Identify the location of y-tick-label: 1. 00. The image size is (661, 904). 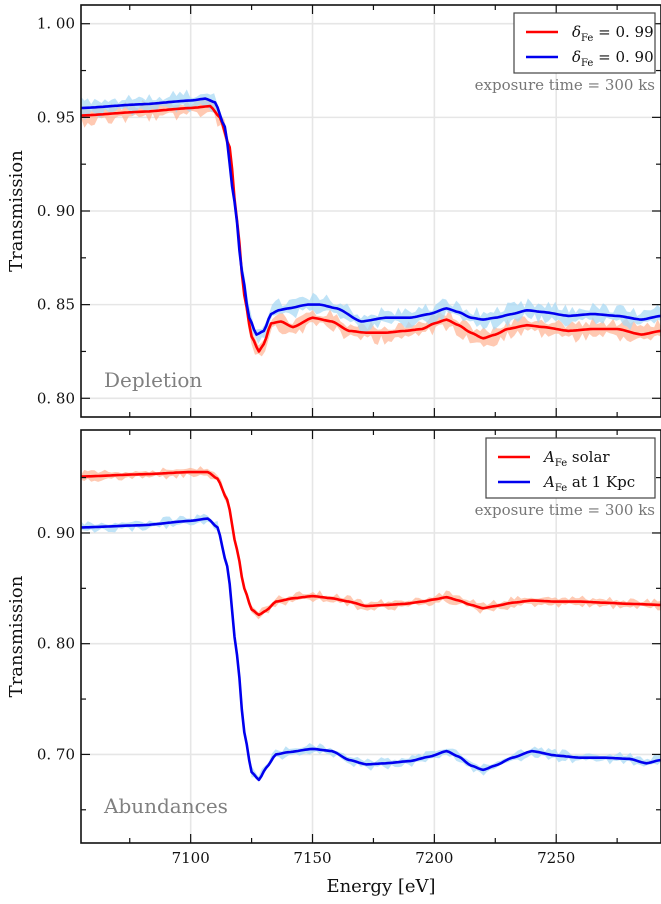
(56, 24).